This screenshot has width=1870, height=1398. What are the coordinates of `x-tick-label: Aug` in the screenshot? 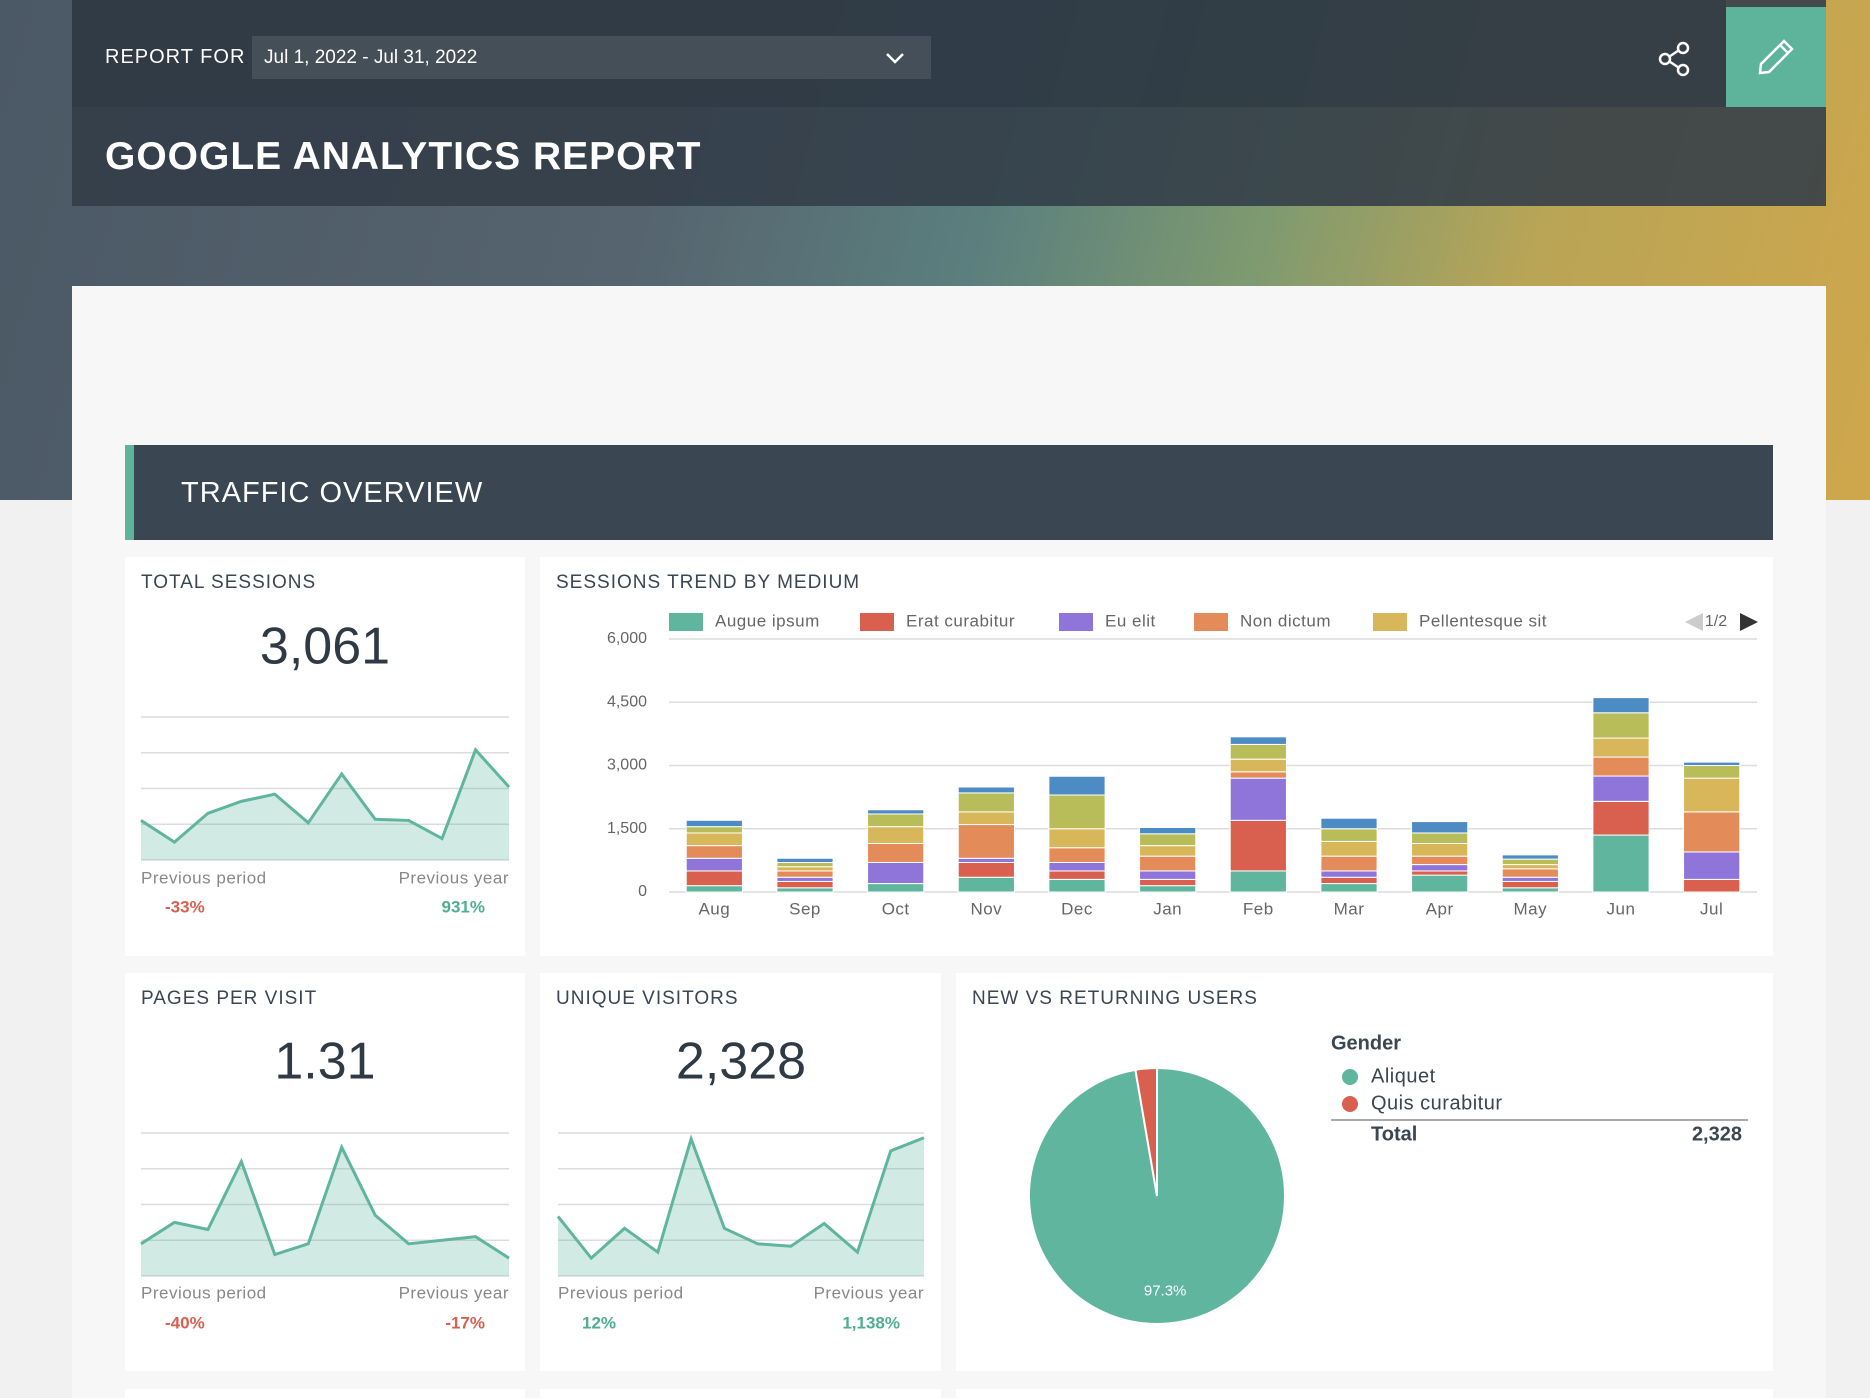 It's located at (714, 908).